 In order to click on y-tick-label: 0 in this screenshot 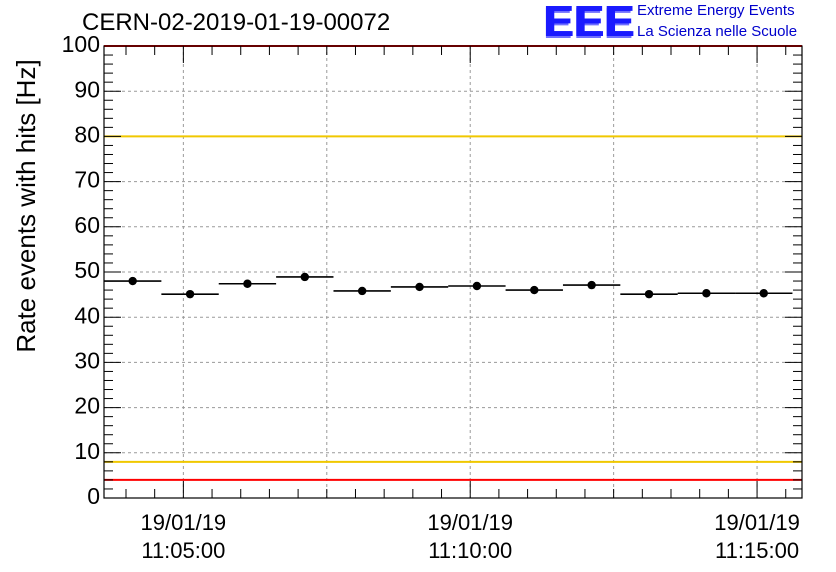, I will do `click(93, 496)`.